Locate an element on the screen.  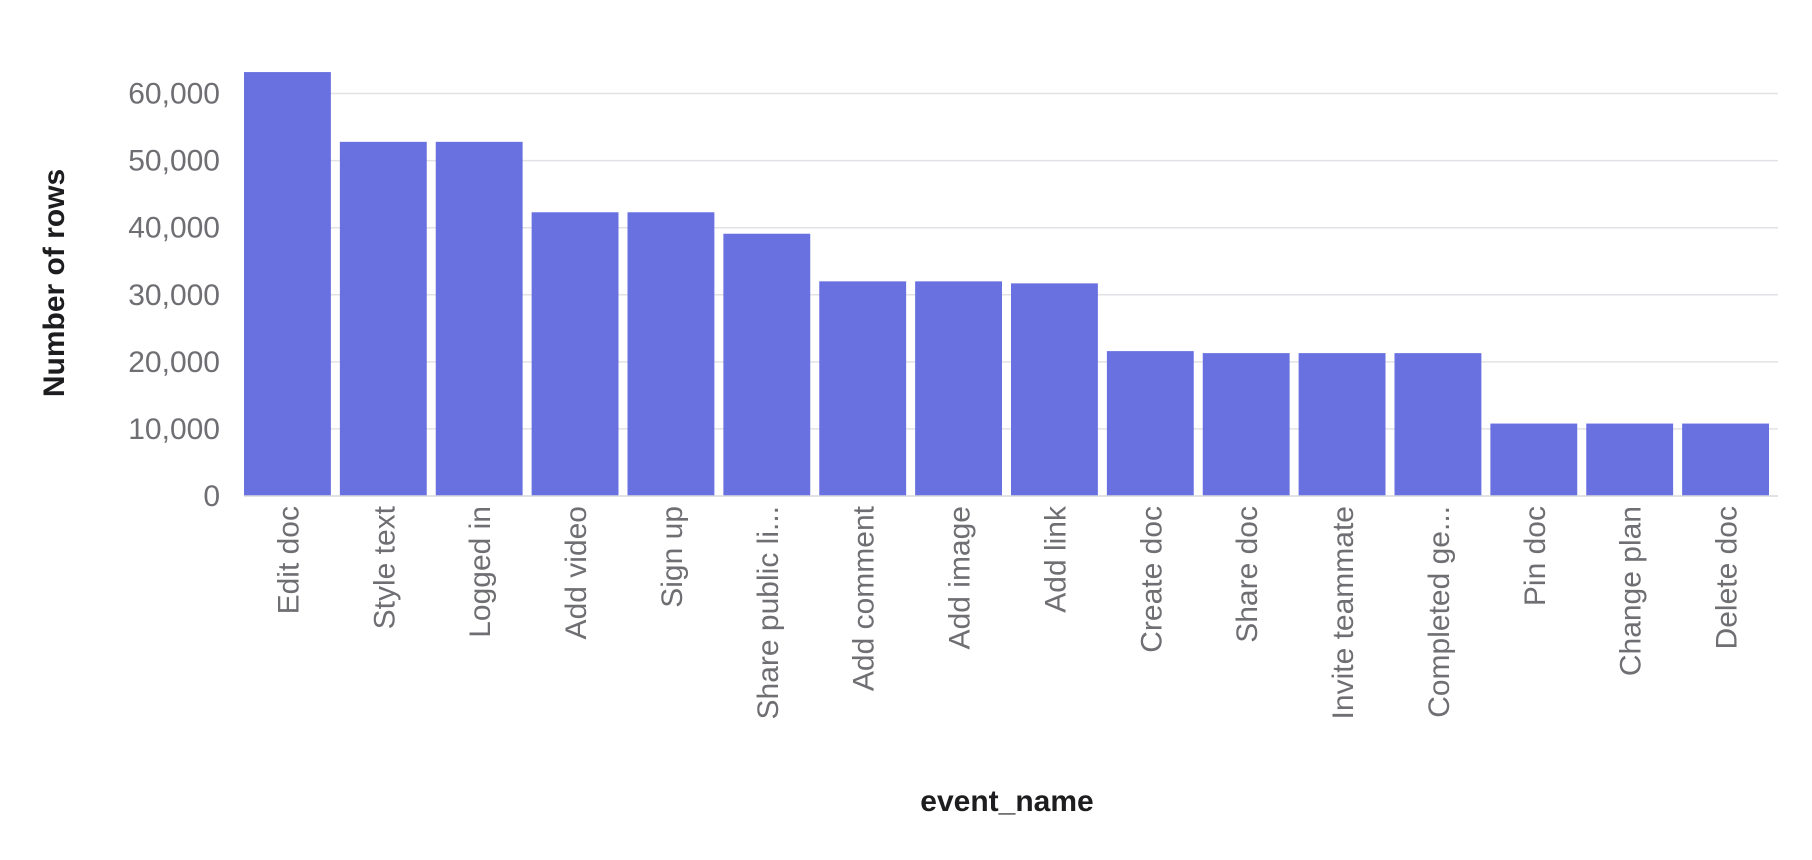
x-tick-label: Invite teammate is located at coordinates (1343, 612).